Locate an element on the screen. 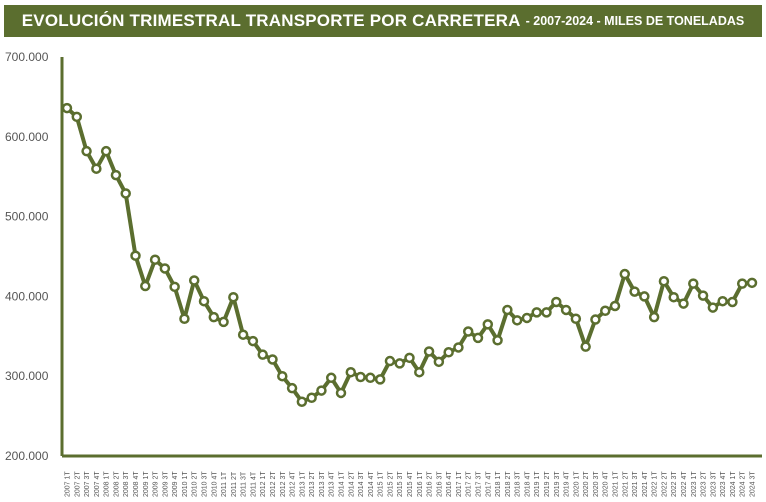 The width and height of the screenshot is (766, 502). x-tick-label: 2020 2T is located at coordinates (586, 484).